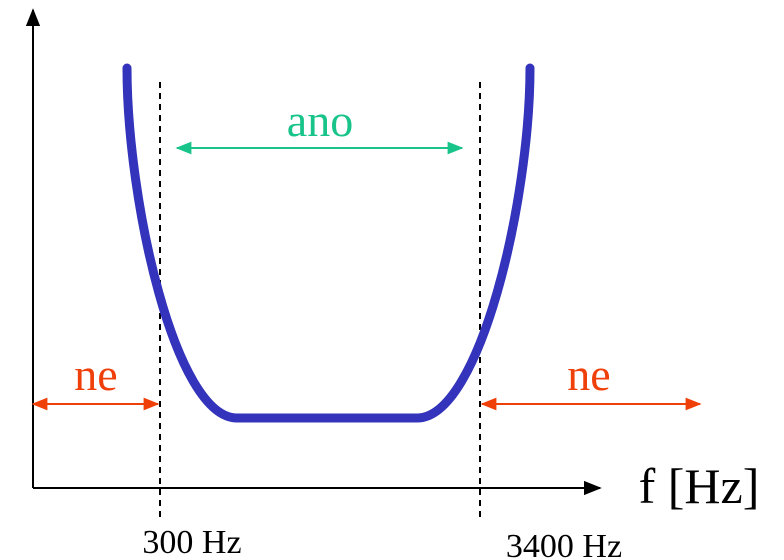 Image resolution: width=784 pixels, height=560 pixels. Describe the element at coordinates (95, 374) in the screenshot. I see `stop-band-label-left: ne` at that location.